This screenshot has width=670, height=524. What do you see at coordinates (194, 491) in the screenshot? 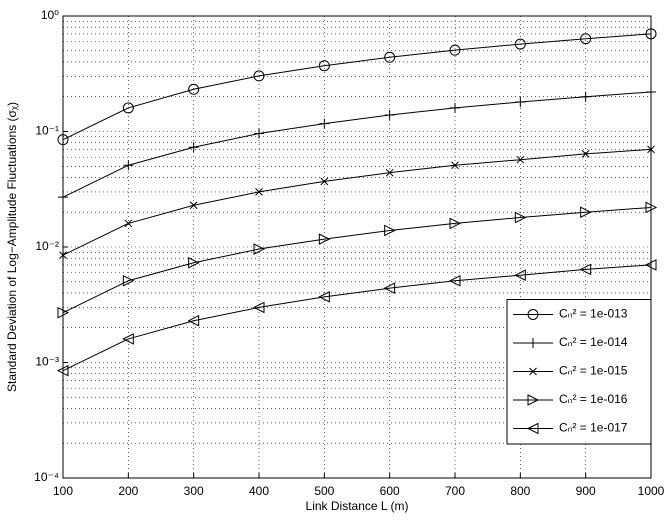
I see `x-tick-label: 300` at bounding box center [194, 491].